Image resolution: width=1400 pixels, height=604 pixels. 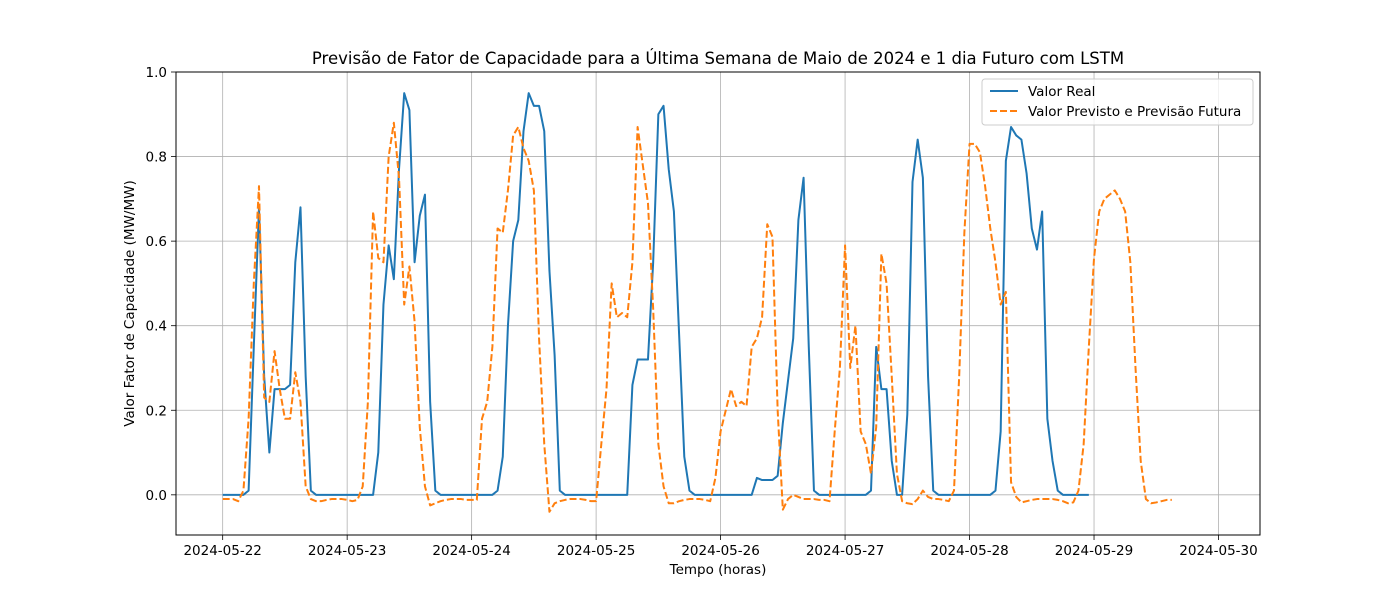 I want to click on x-tick-label: 2024-05-25, so click(x=596, y=551).